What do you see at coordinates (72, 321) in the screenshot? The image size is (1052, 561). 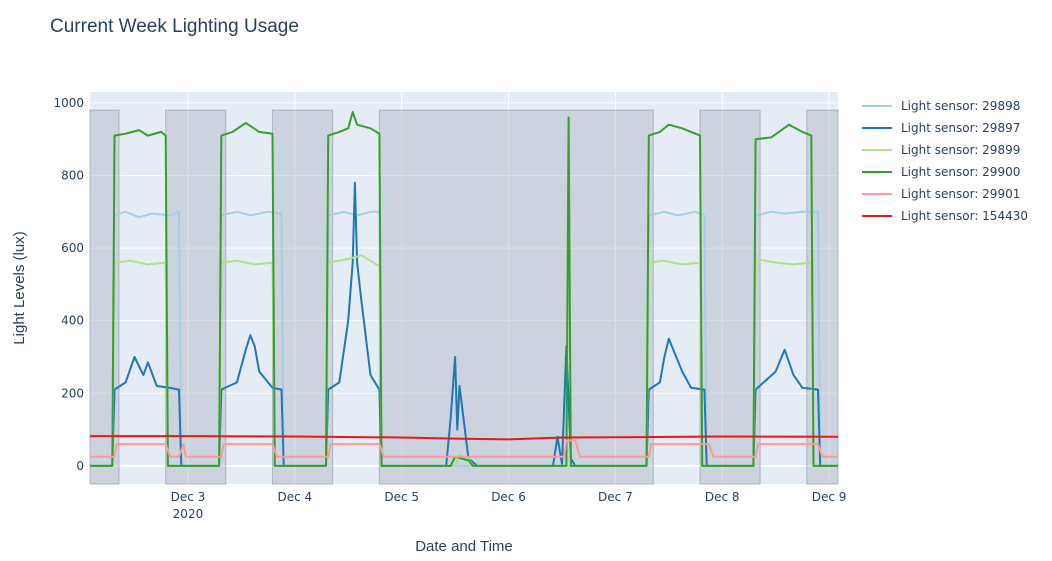 I see `y-tick-label: 400` at bounding box center [72, 321].